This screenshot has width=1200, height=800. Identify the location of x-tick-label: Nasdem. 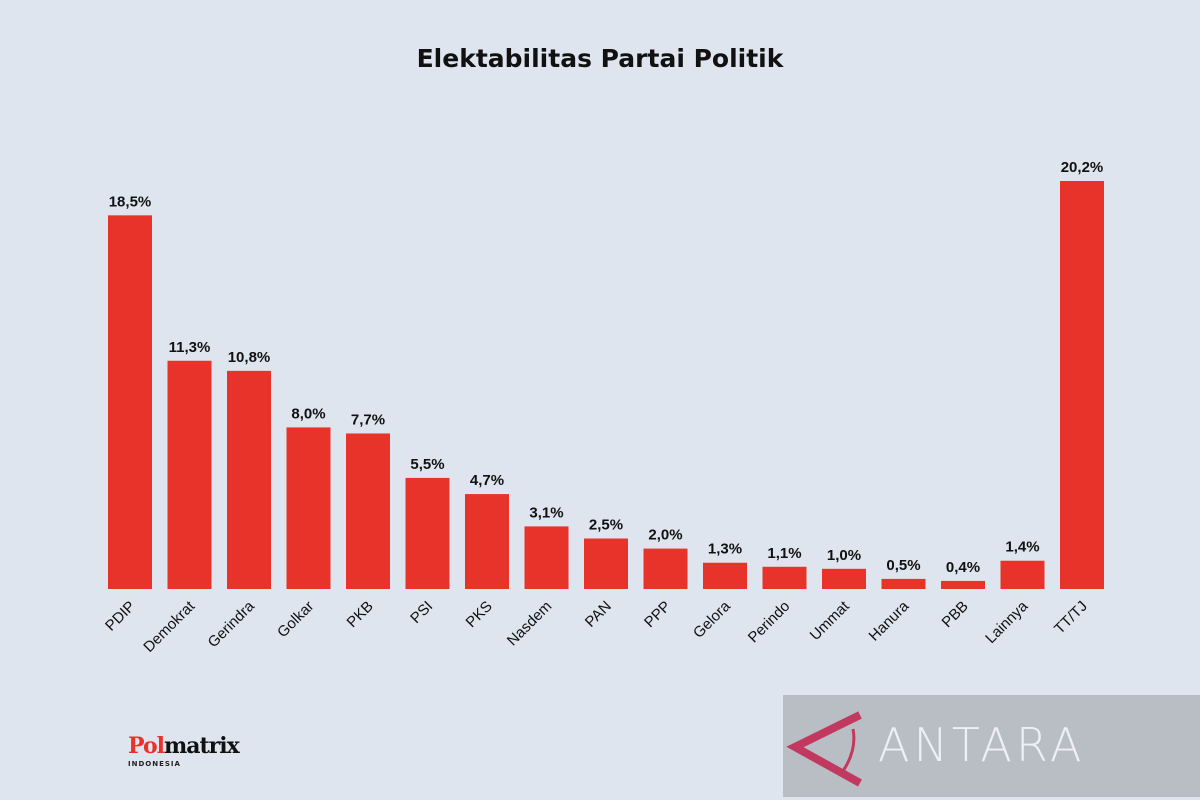
(530, 624).